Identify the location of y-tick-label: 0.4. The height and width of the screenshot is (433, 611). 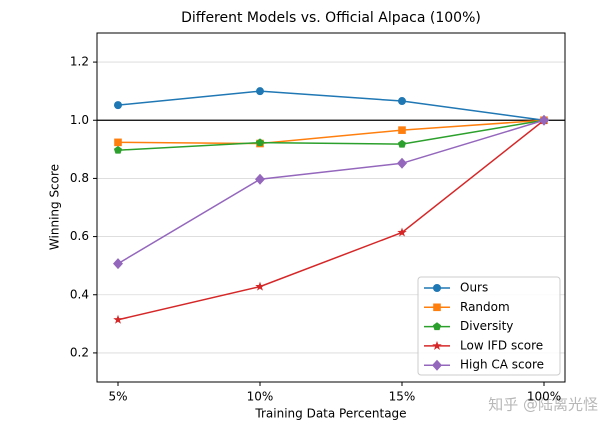
(79, 294).